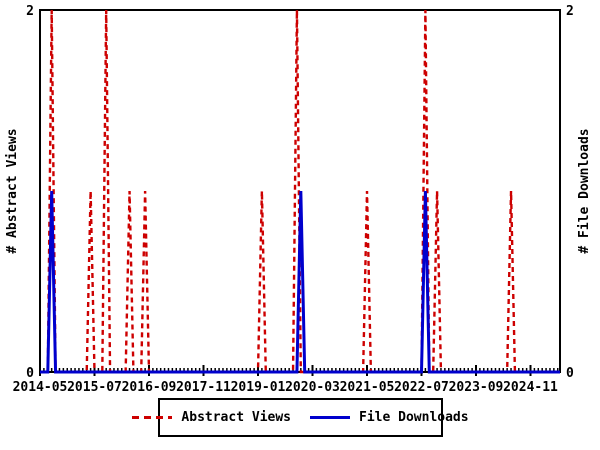 This screenshot has height=450, width=600. I want to click on x-tick-label: 2021-05, so click(367, 387).